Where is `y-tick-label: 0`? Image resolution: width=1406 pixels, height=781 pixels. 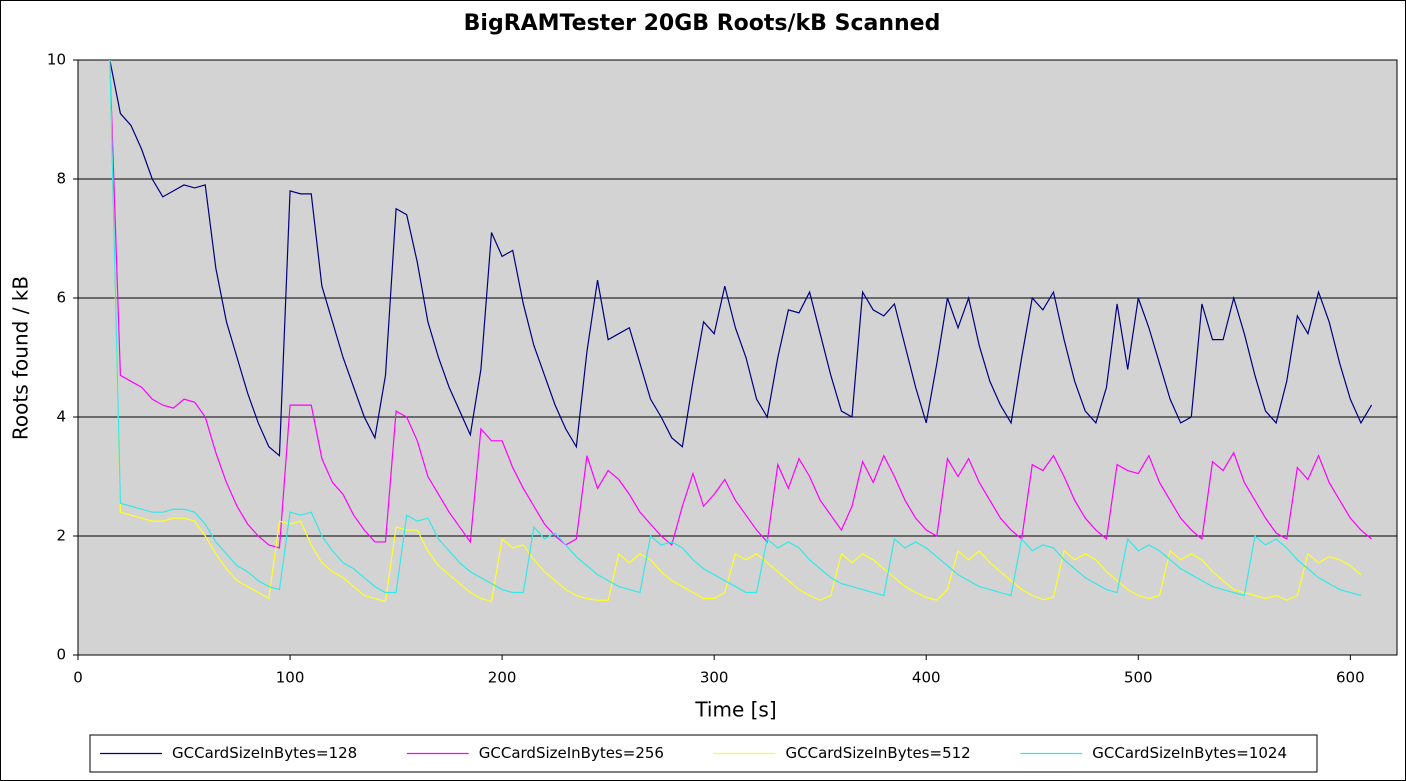 y-tick-label: 0 is located at coordinates (61, 655).